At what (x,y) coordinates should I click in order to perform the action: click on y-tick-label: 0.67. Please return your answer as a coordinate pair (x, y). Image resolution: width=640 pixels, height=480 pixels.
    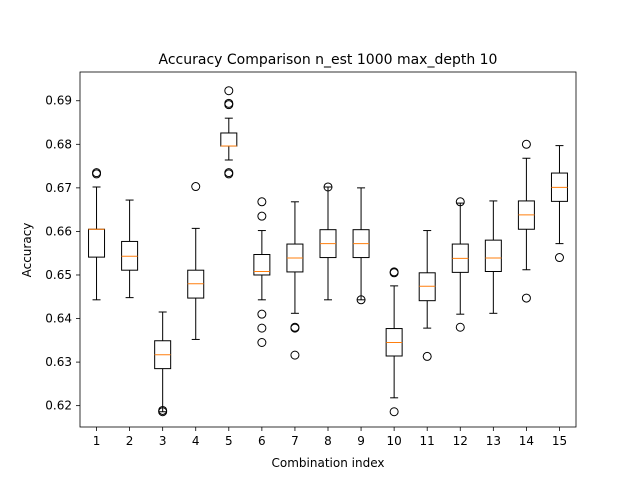
    Looking at the image, I should click on (58, 188).